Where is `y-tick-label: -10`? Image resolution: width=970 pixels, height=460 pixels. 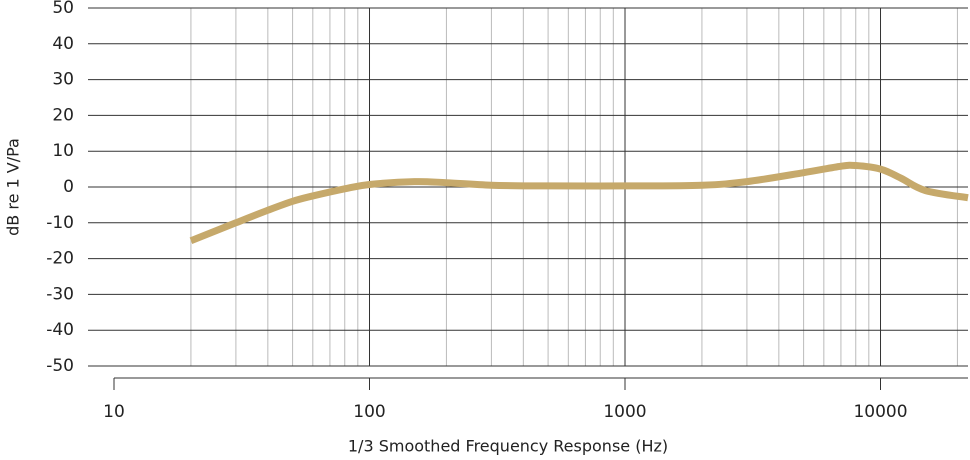 y-tick-label: -10 is located at coordinates (60, 223).